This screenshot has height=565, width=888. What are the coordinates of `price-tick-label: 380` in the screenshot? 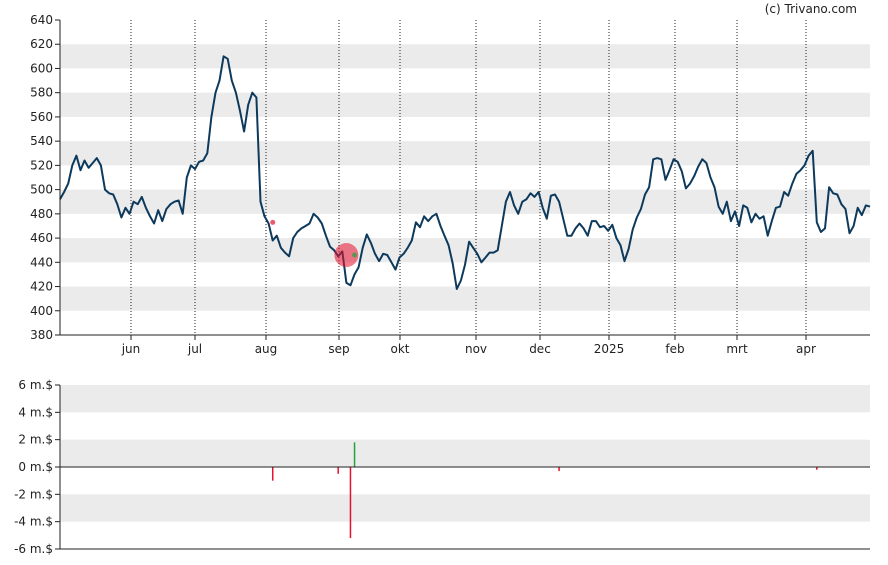 It's located at (41, 335).